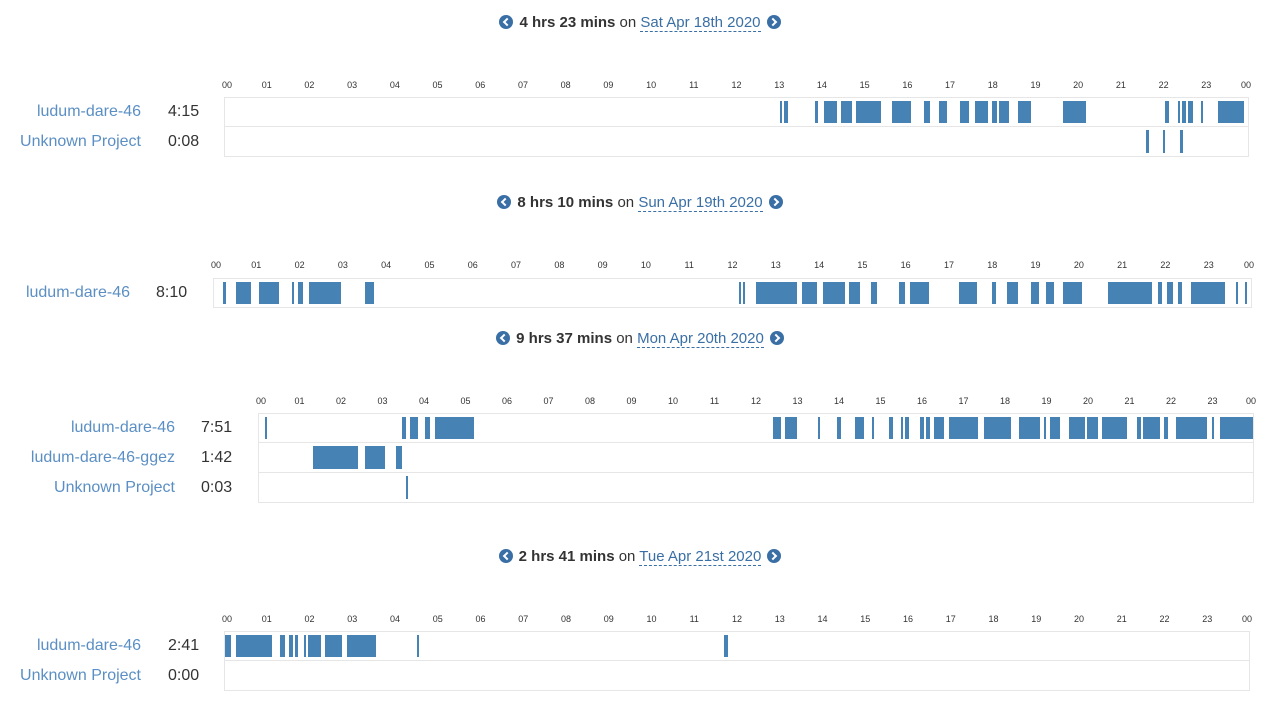  Describe the element at coordinates (700, 339) in the screenshot. I see `date-picker-link: Mon Apr 20th 2020` at that location.